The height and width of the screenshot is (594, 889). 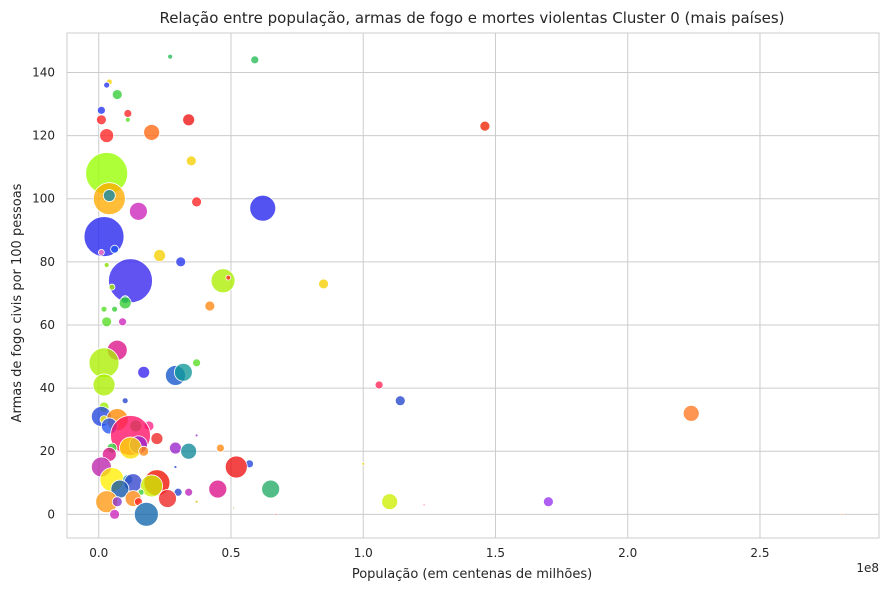 I want to click on x-tick-label: 1.0, so click(x=363, y=553).